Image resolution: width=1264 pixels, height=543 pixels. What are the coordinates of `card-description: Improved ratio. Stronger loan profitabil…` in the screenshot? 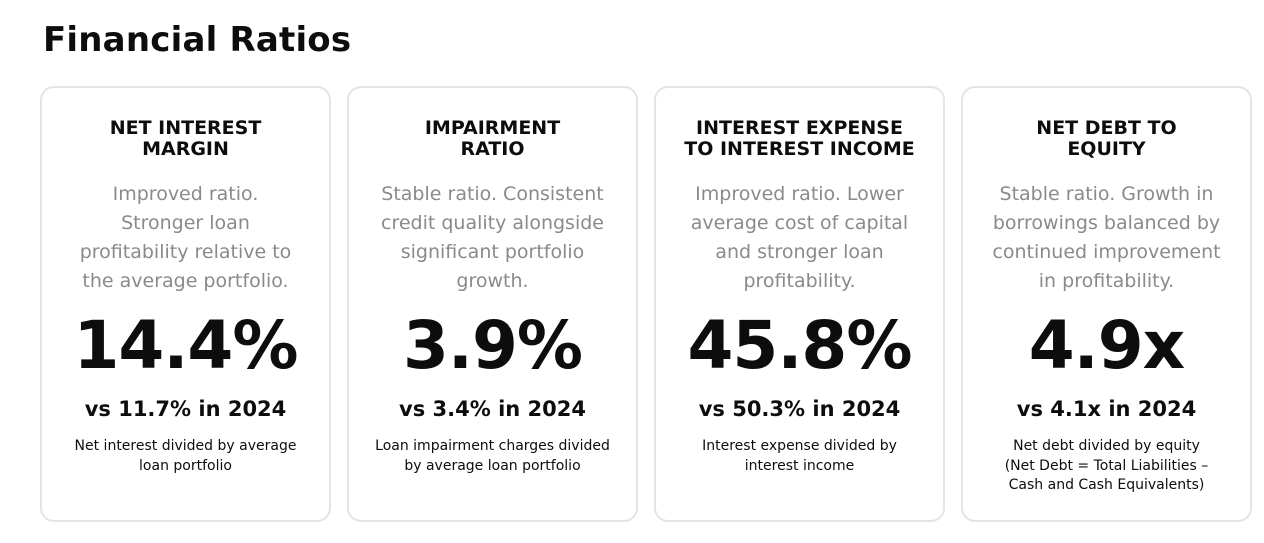 It's located at (185, 237).